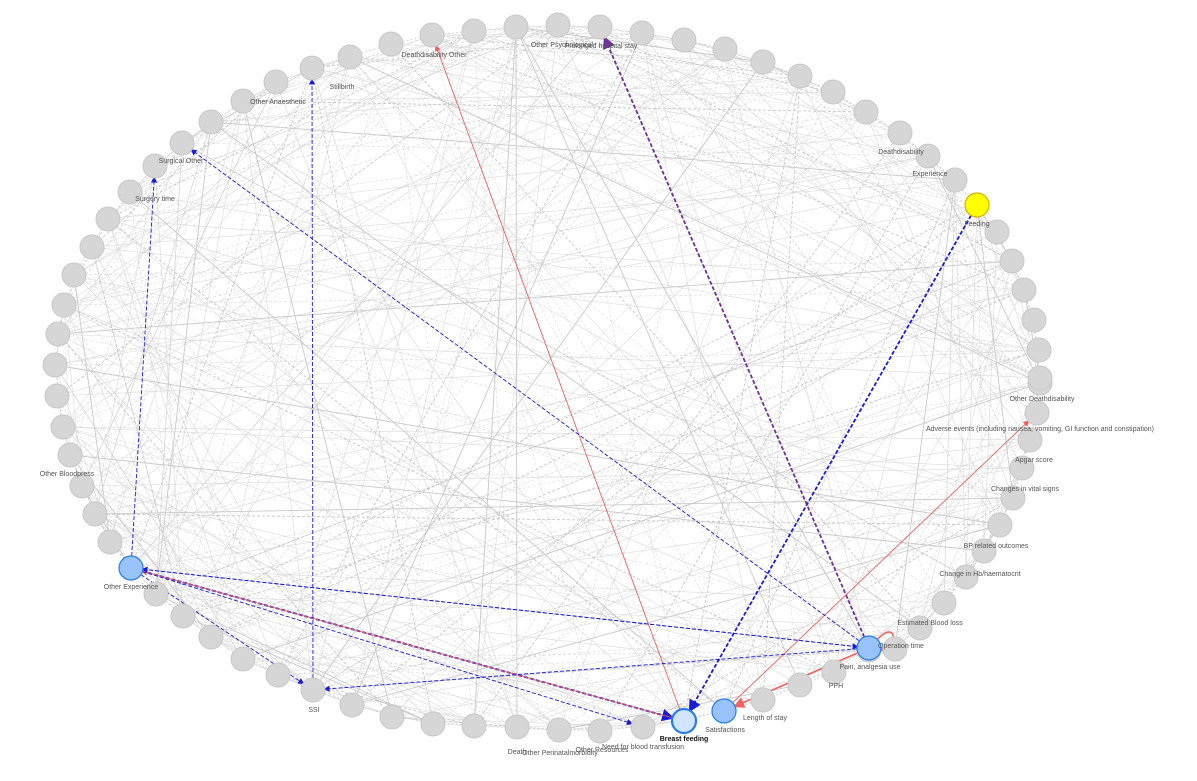  What do you see at coordinates (977, 205) in the screenshot?
I see `node-feeding` at bounding box center [977, 205].